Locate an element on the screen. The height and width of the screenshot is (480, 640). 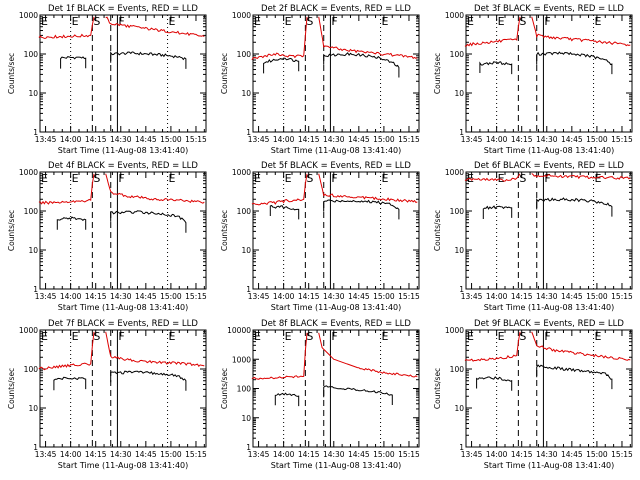
plot-title: Det 3f BLACK = Events, RED = LLD is located at coordinates (549, 9).